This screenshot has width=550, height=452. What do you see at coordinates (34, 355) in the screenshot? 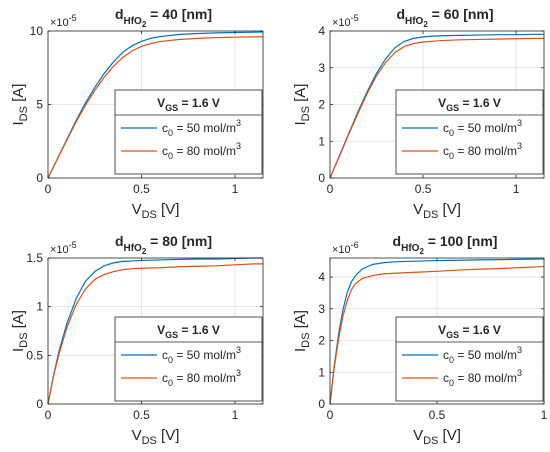
I see `y-tick-label: 0.5` at bounding box center [34, 355].